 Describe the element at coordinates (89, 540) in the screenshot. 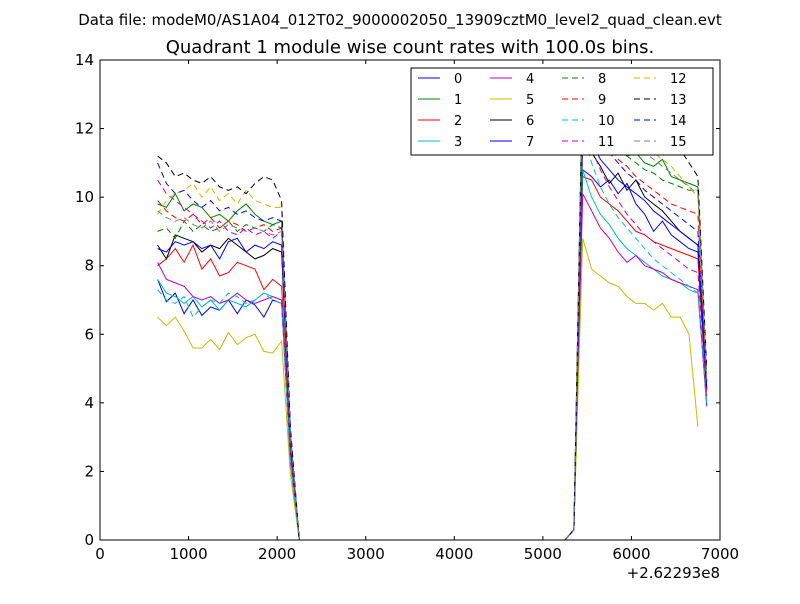

I see `y-tick-label: 0` at that location.